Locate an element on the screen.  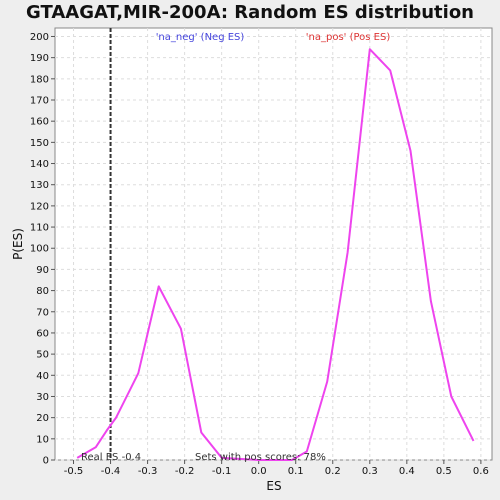
x-tick-label: -0.5 is located at coordinates (74, 471).